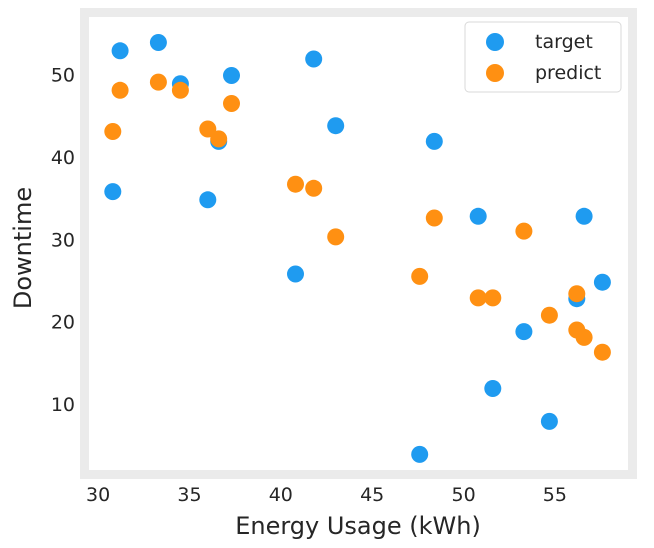 The image size is (654, 548). I want to click on x-tick-label-45: 45, so click(372, 495).